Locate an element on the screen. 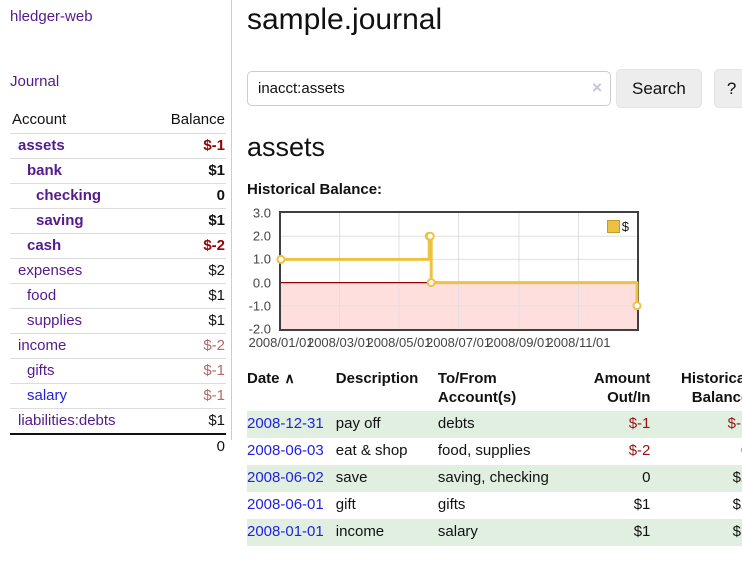  transaction-accounts: gifts is located at coordinates (451, 504).